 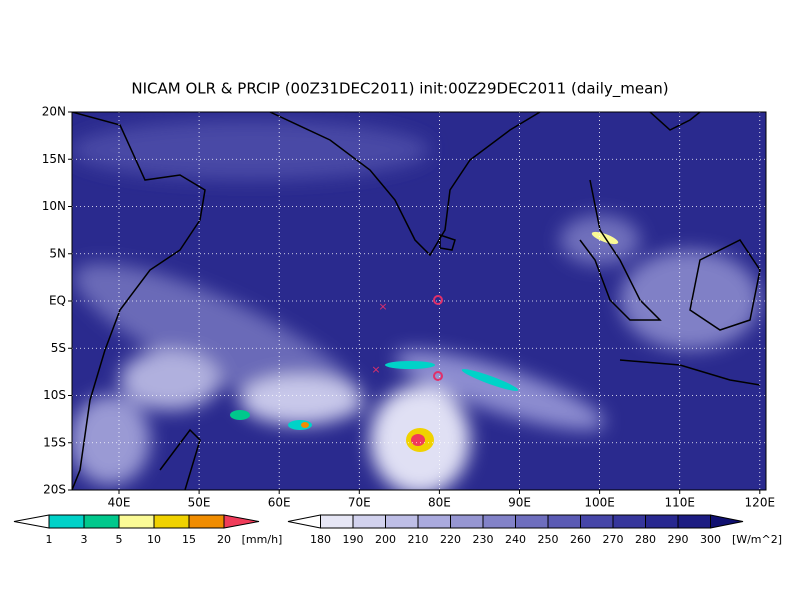 I want to click on colorbar-label: 280, so click(x=645, y=539).